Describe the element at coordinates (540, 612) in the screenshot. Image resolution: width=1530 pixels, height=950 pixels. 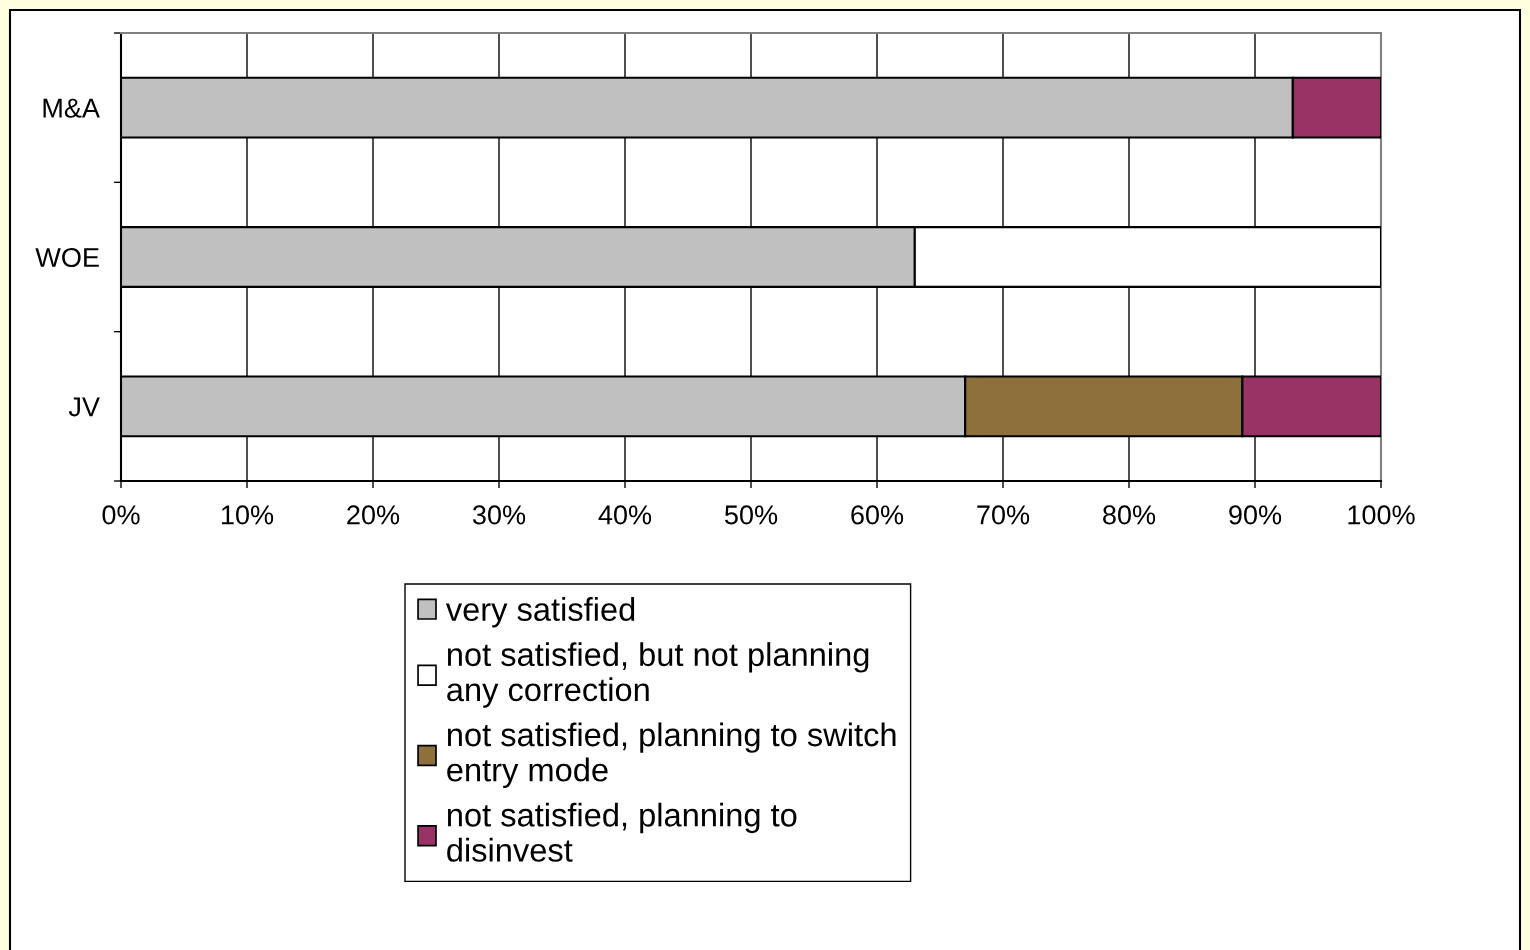
I see `legend-label: very satisfied` at that location.